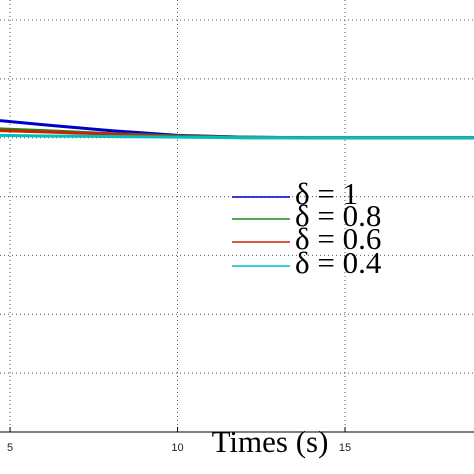 This screenshot has width=474, height=474. Describe the element at coordinates (338, 262) in the screenshot. I see `legend-label: δ = 0.4` at that location.